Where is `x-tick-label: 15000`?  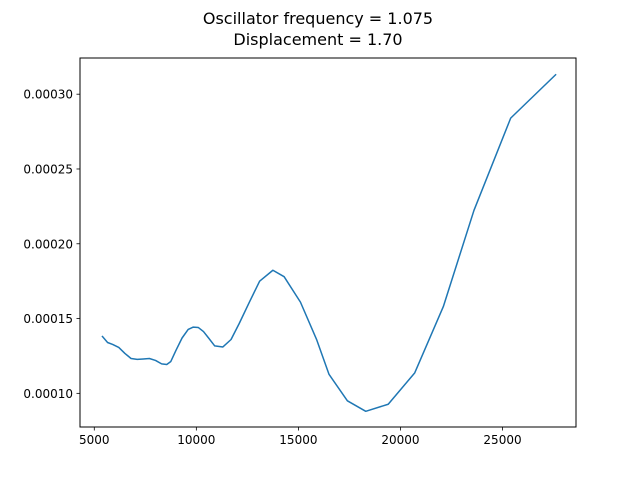
x-tick-label: 15000 is located at coordinates (298, 440).